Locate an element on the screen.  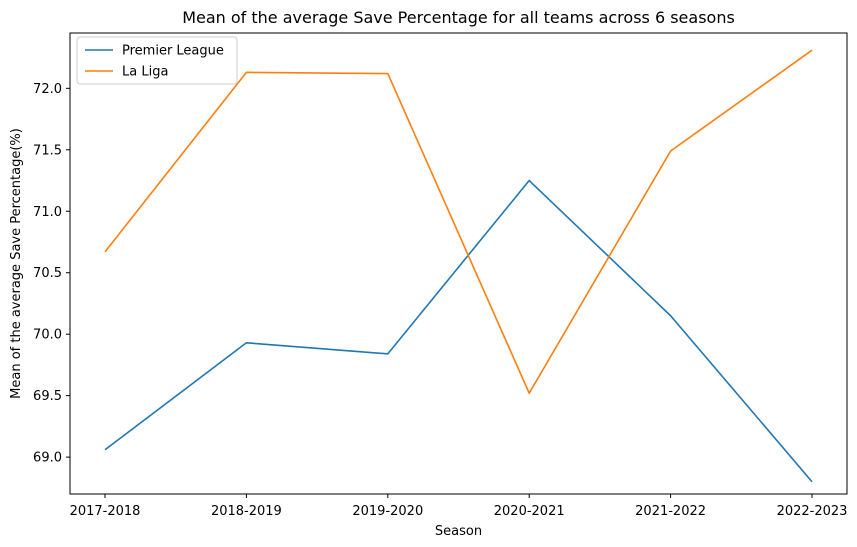
x-axis-label: Season is located at coordinates (458, 531).